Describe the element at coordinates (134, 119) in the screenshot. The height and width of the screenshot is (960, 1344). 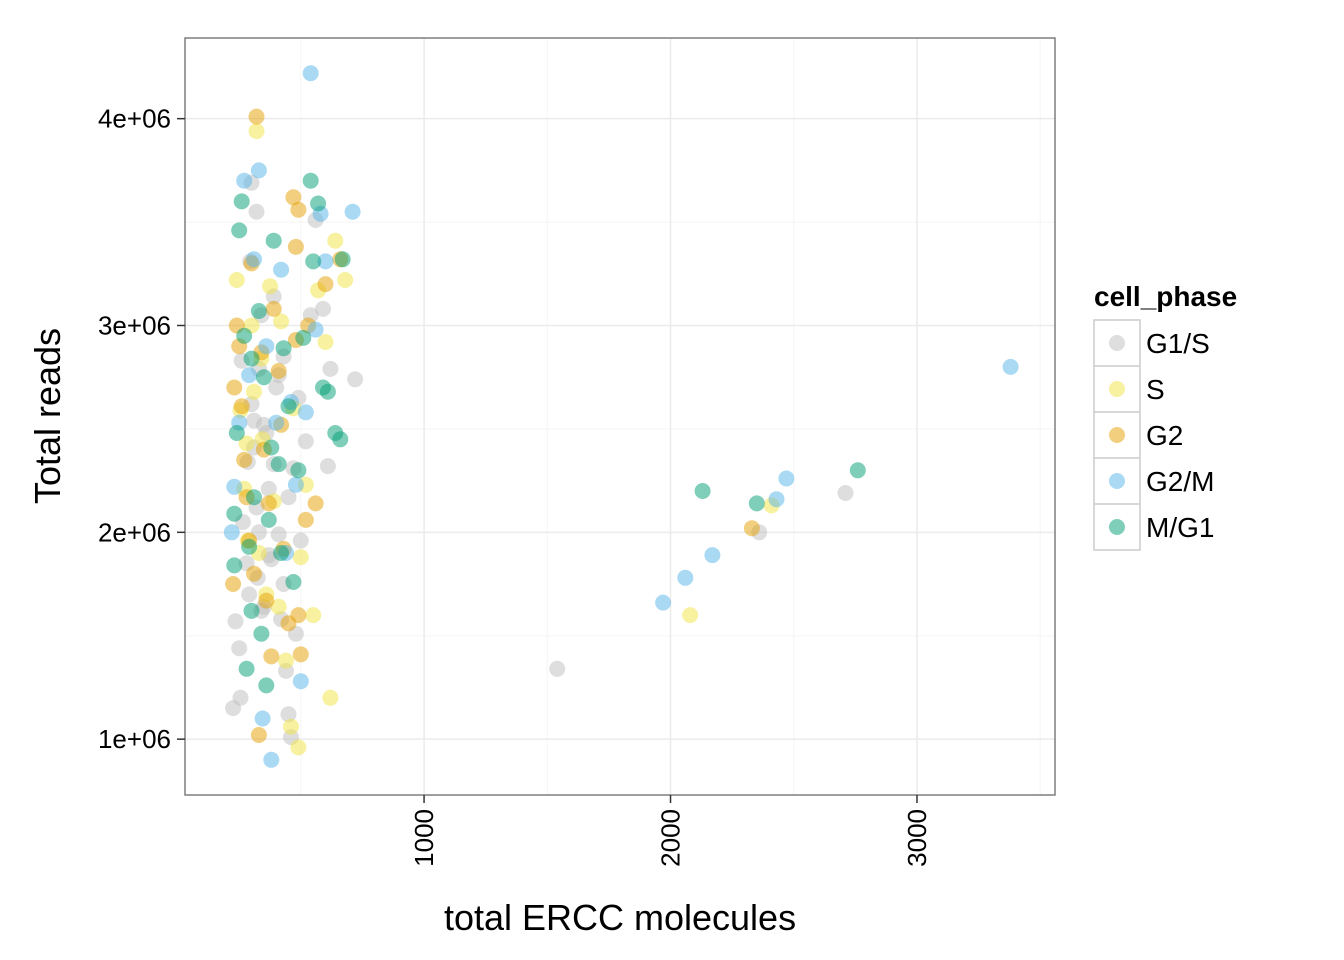
I see `y-tick-label: 4e+06` at that location.